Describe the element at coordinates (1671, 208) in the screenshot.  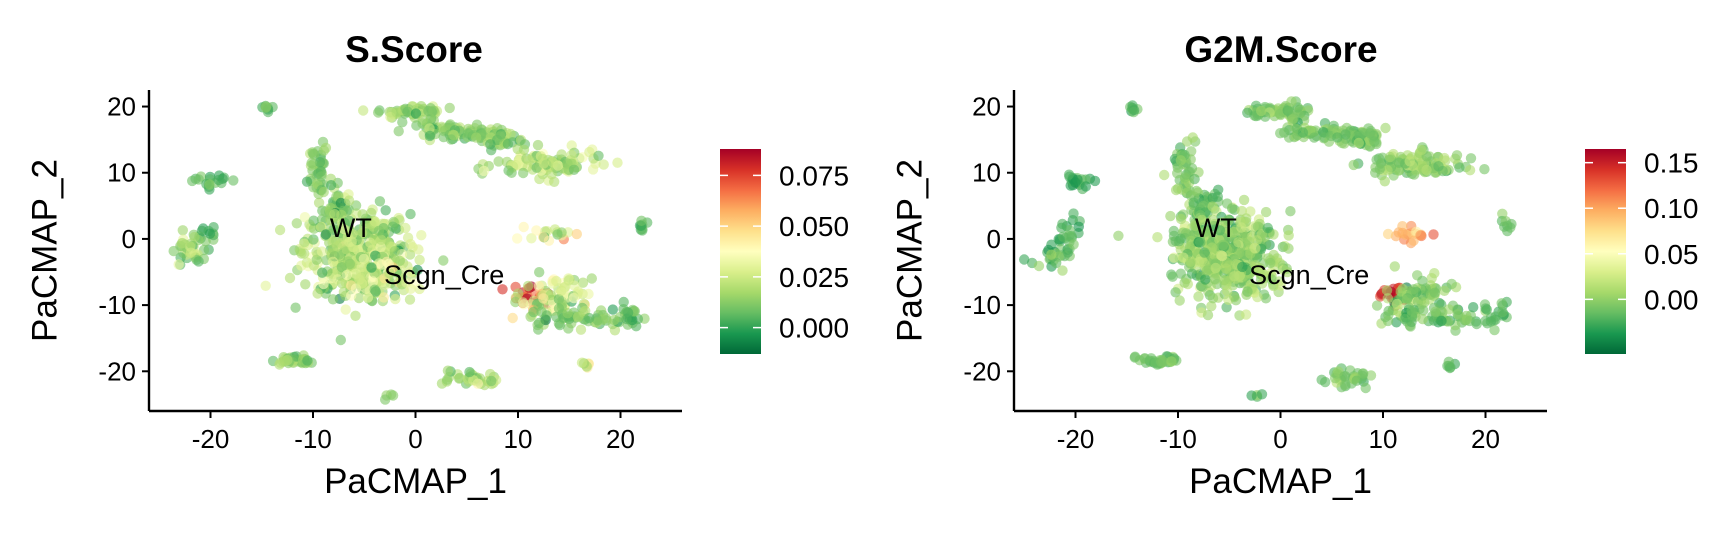
I see `colorbar-tick-label: 0.10` at that location.